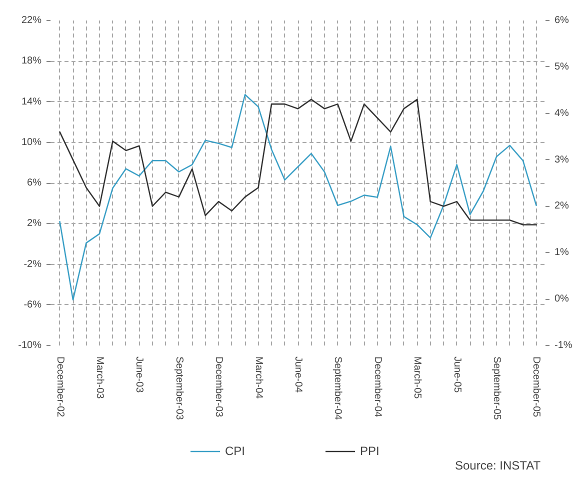  I want to click on source-note: Source: INSTAT, so click(498, 465).